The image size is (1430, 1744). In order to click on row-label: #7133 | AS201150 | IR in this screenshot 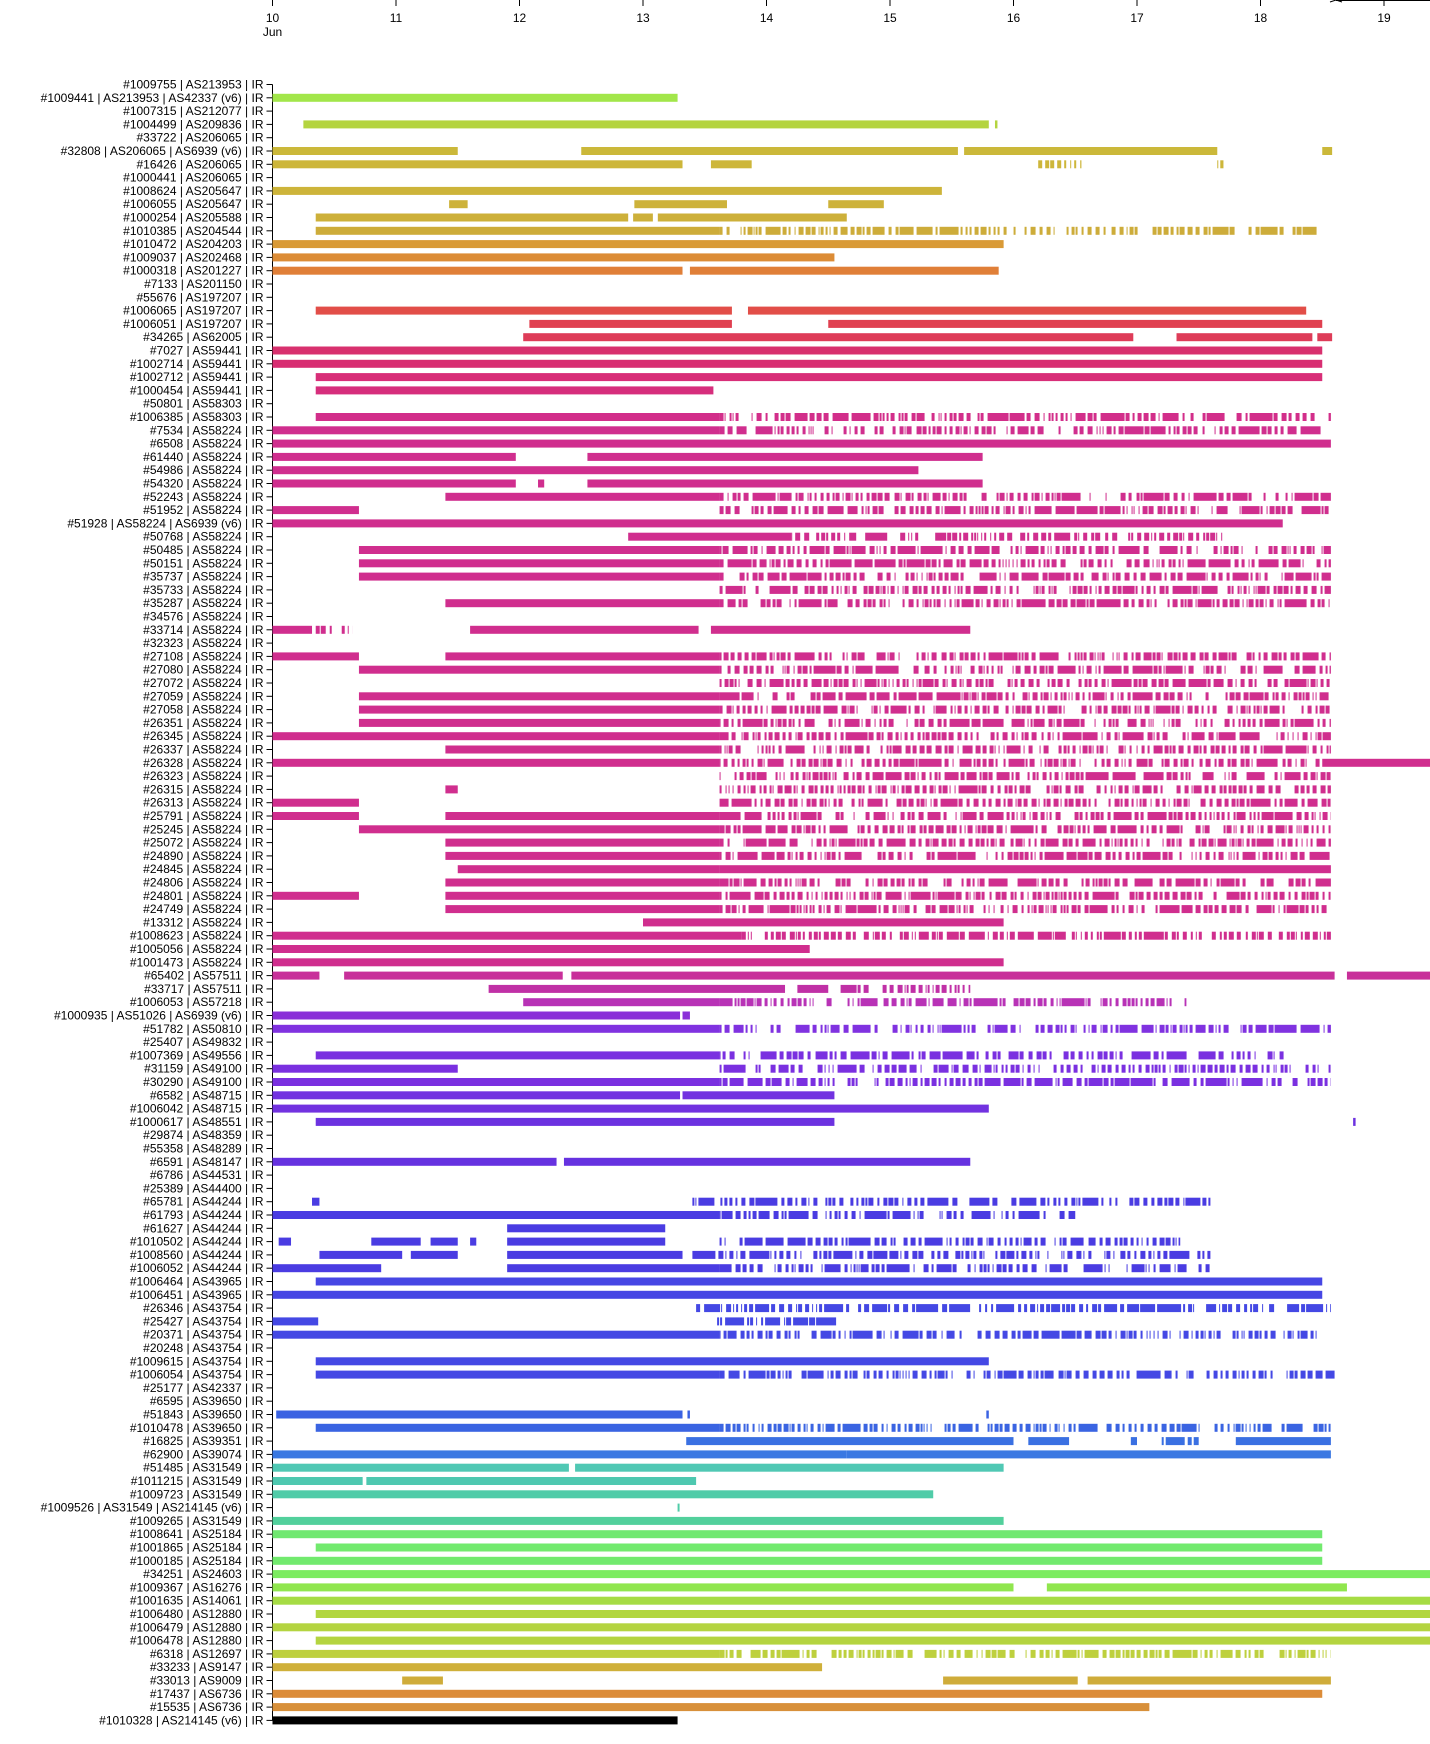, I will do `click(204, 284)`.